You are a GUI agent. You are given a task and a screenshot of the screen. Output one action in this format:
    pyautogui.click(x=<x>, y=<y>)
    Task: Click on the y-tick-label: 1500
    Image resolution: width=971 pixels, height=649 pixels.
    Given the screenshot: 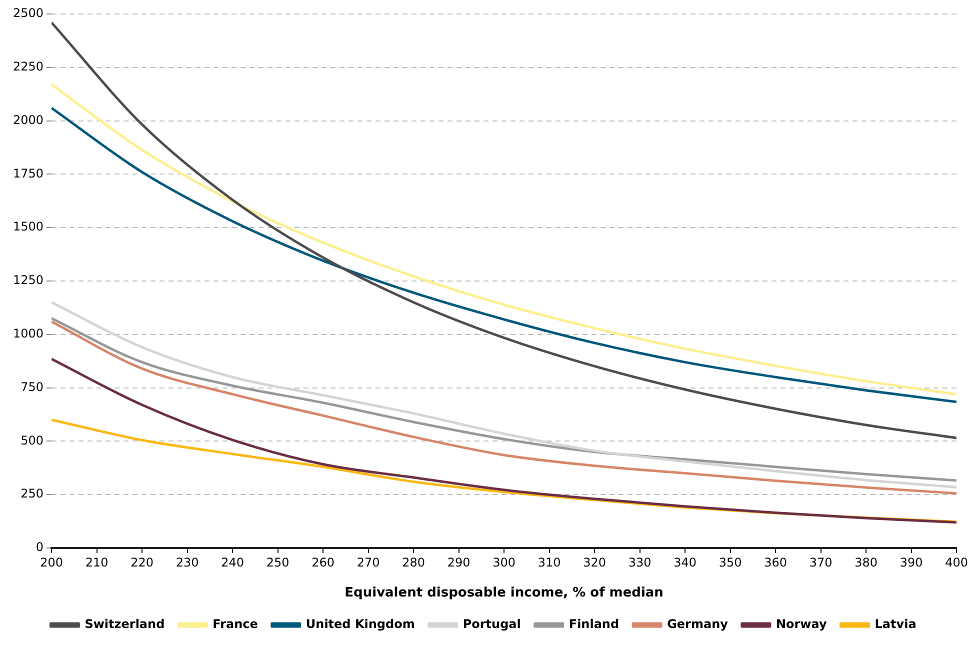 What is the action you would take?
    pyautogui.click(x=28, y=227)
    